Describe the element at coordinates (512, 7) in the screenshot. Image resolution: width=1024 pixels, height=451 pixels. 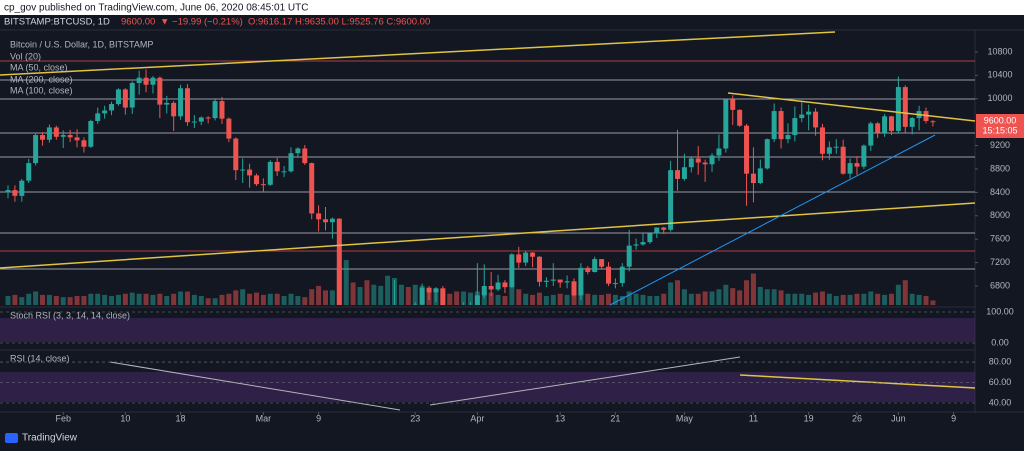
I see `publisher-bar` at that location.